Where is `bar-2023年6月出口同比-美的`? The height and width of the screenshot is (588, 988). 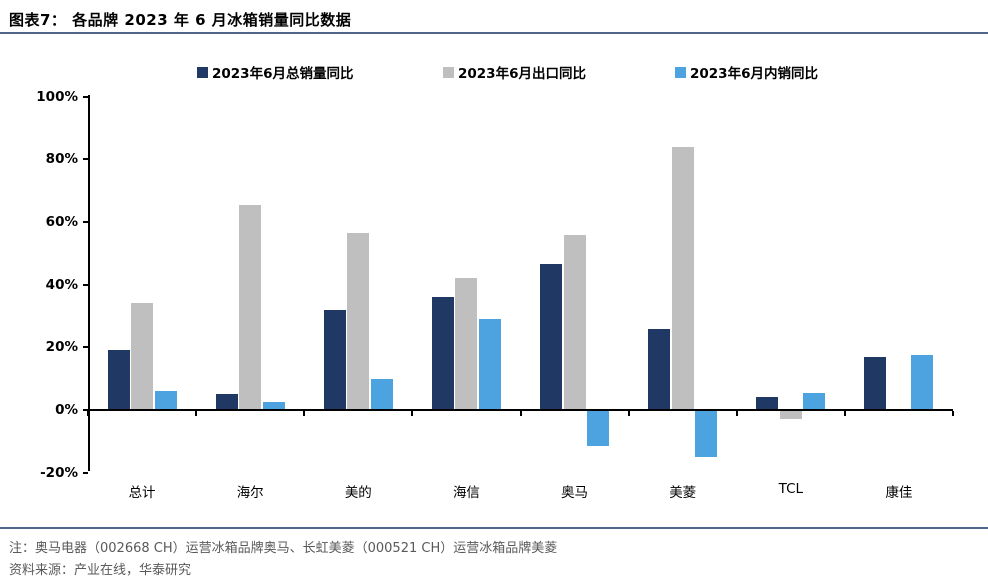 bar-2023年6月出口同比-美的 is located at coordinates (358, 321).